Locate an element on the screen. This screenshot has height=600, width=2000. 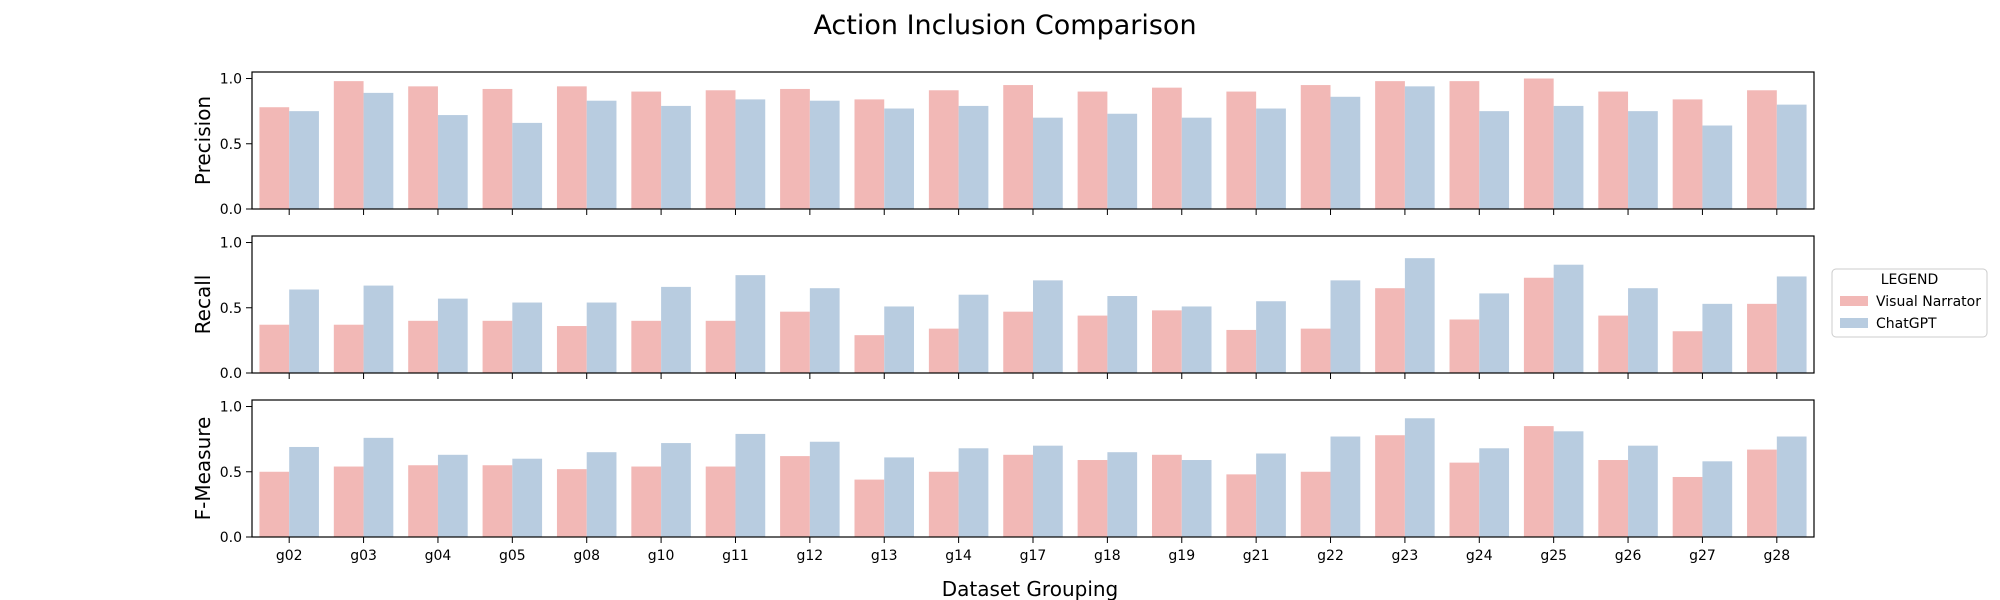
x-tick-label: g17 is located at coordinates (1033, 556).